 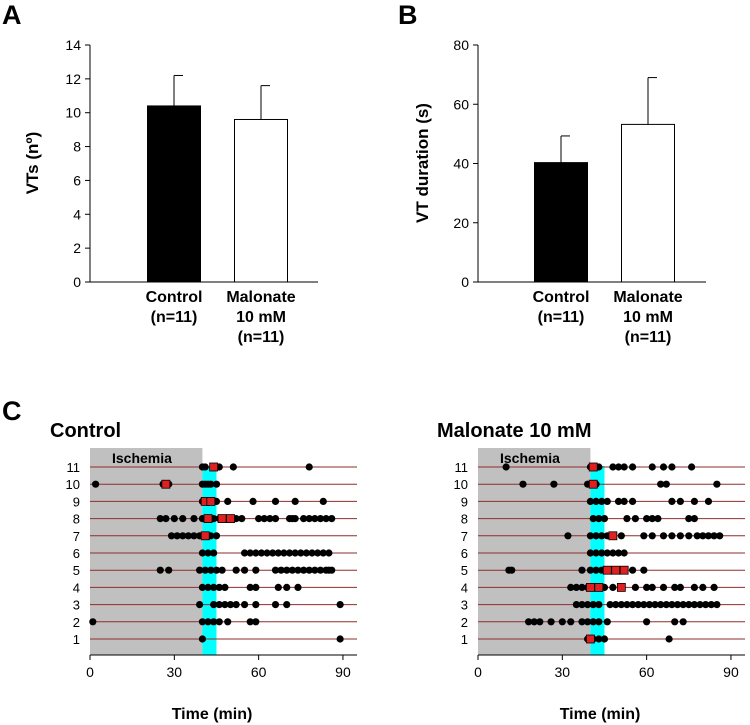 I want to click on panel-b-y-tick-label: 20, so click(x=461, y=223).